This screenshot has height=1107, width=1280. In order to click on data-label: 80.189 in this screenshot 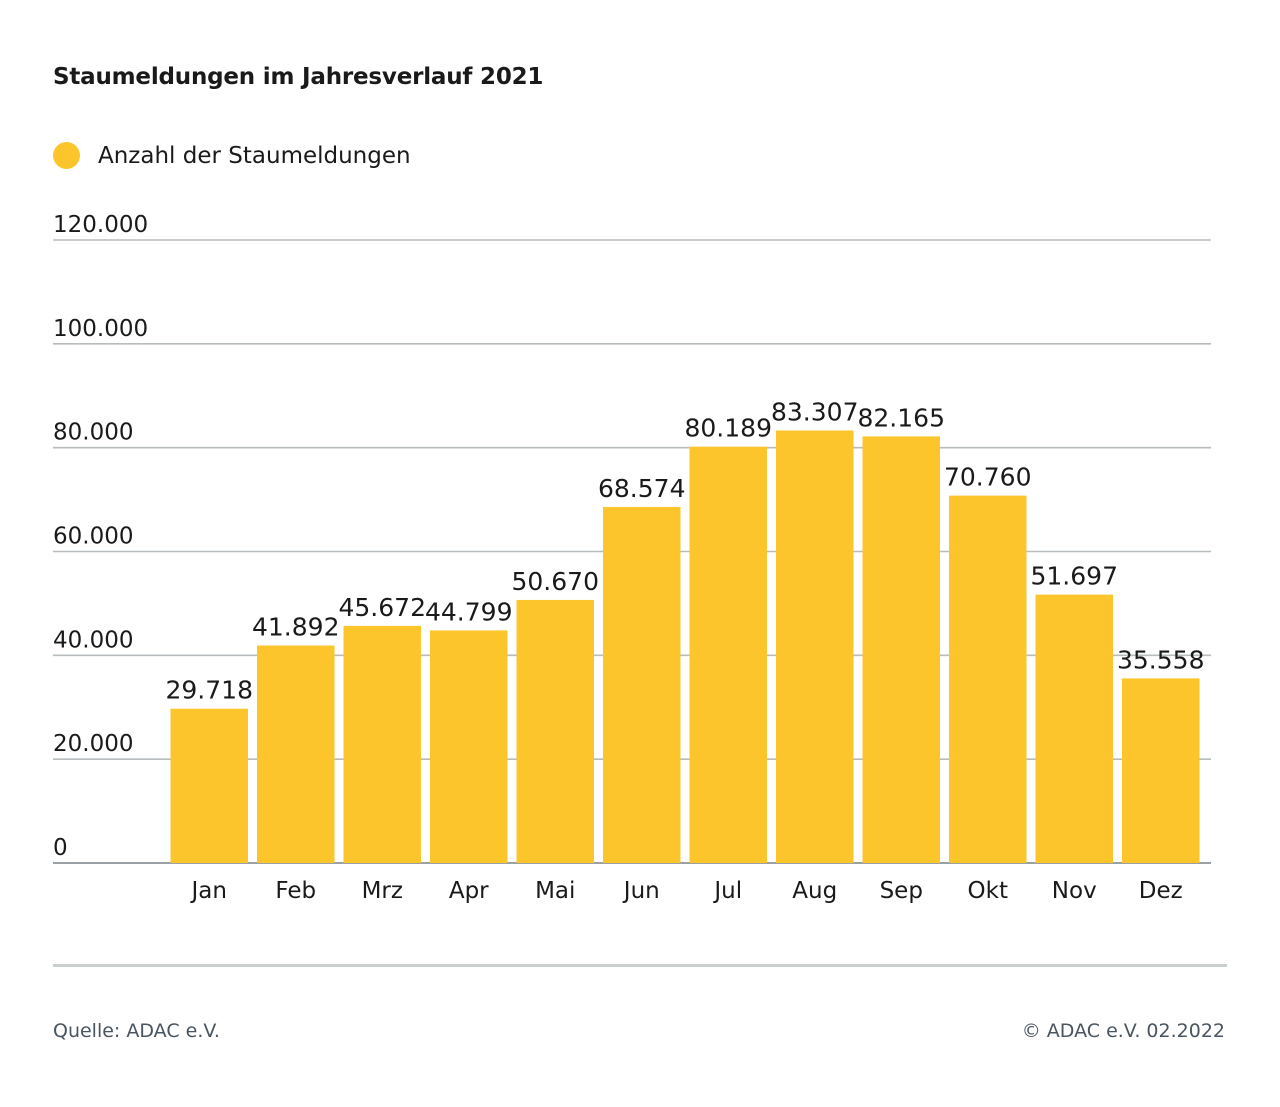, I will do `click(728, 428)`.